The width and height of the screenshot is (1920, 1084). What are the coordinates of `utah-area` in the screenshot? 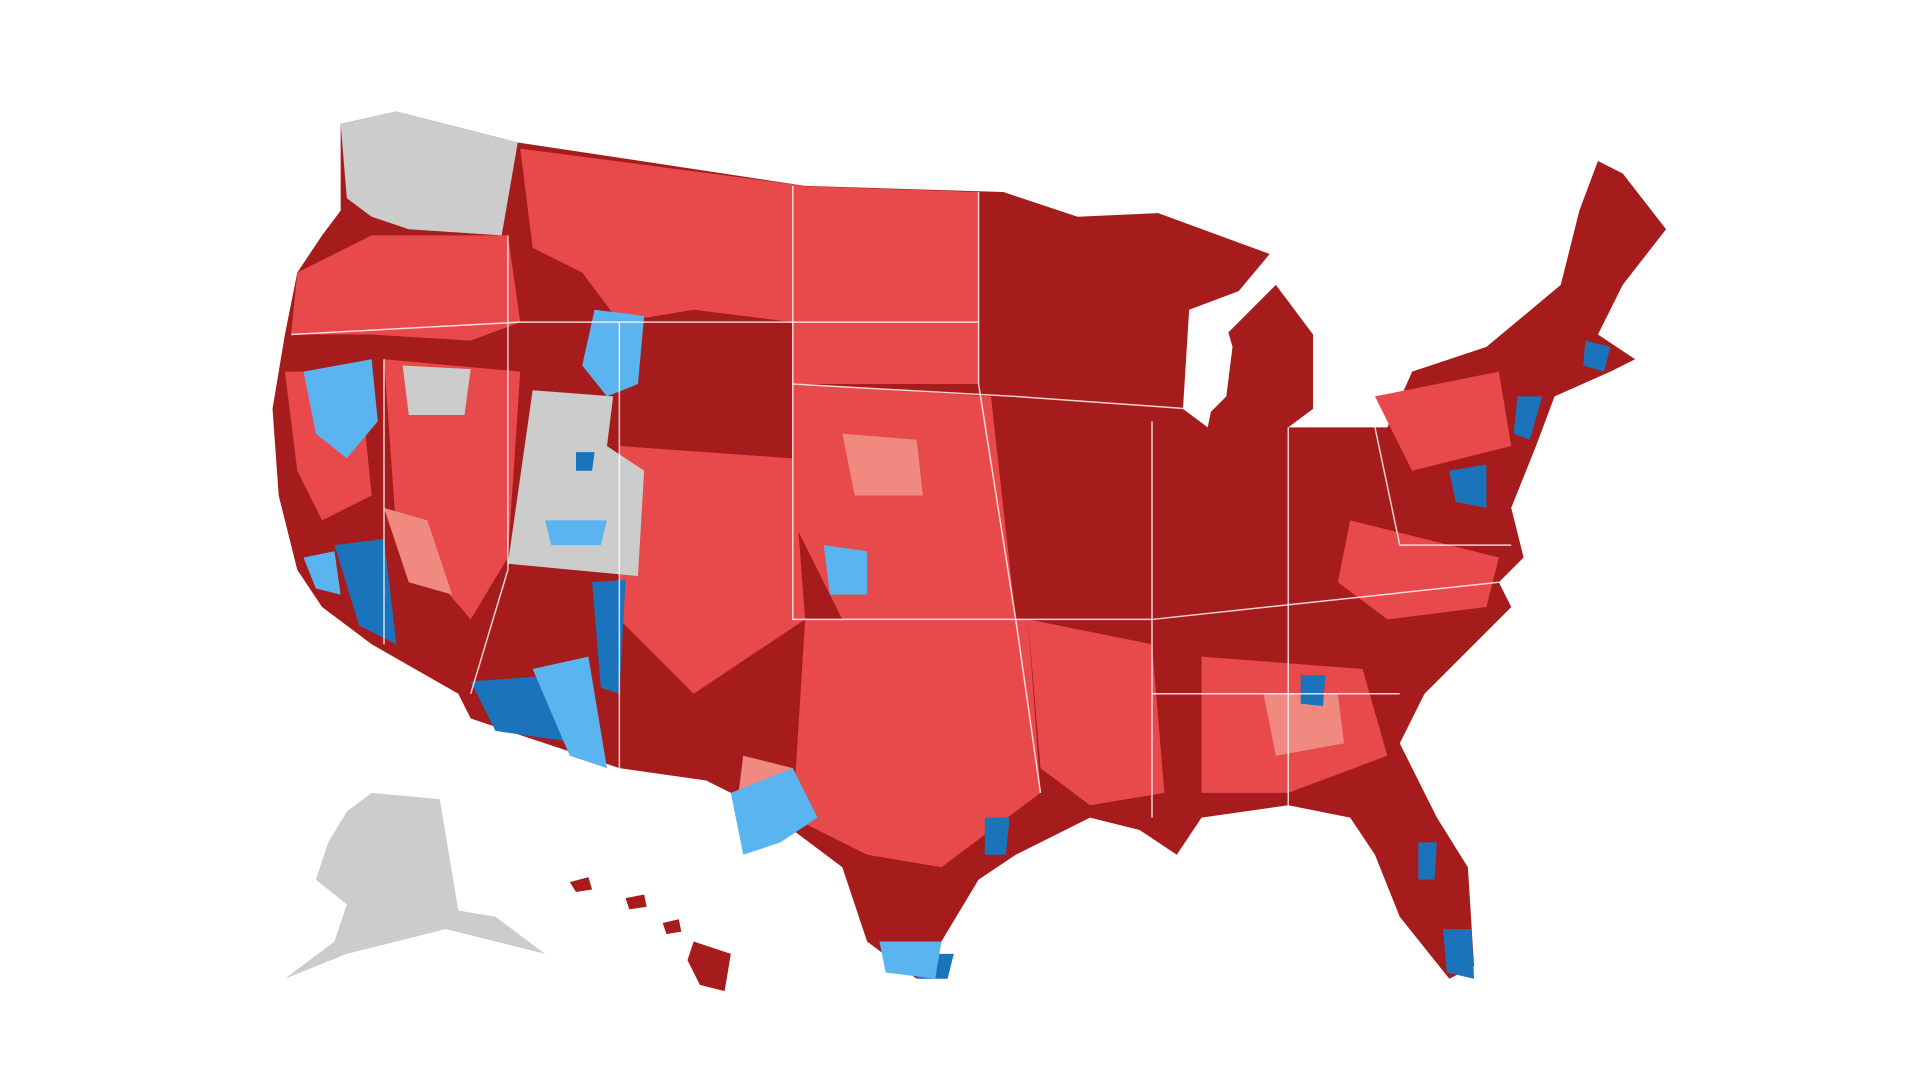 It's located at (576, 483).